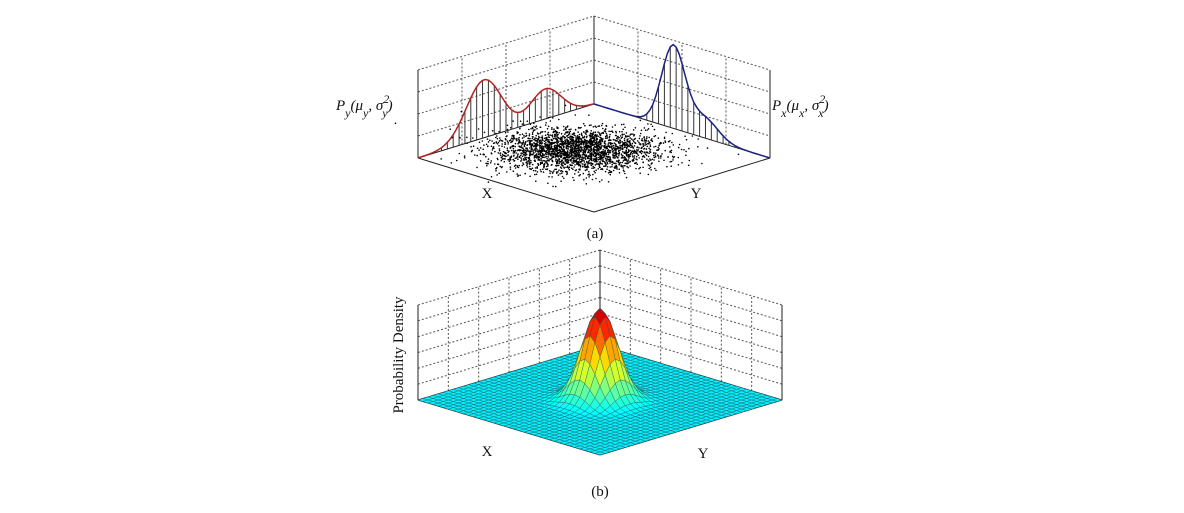 The image size is (1184, 513). I want to click on label-part: 2, so click(386, 99).